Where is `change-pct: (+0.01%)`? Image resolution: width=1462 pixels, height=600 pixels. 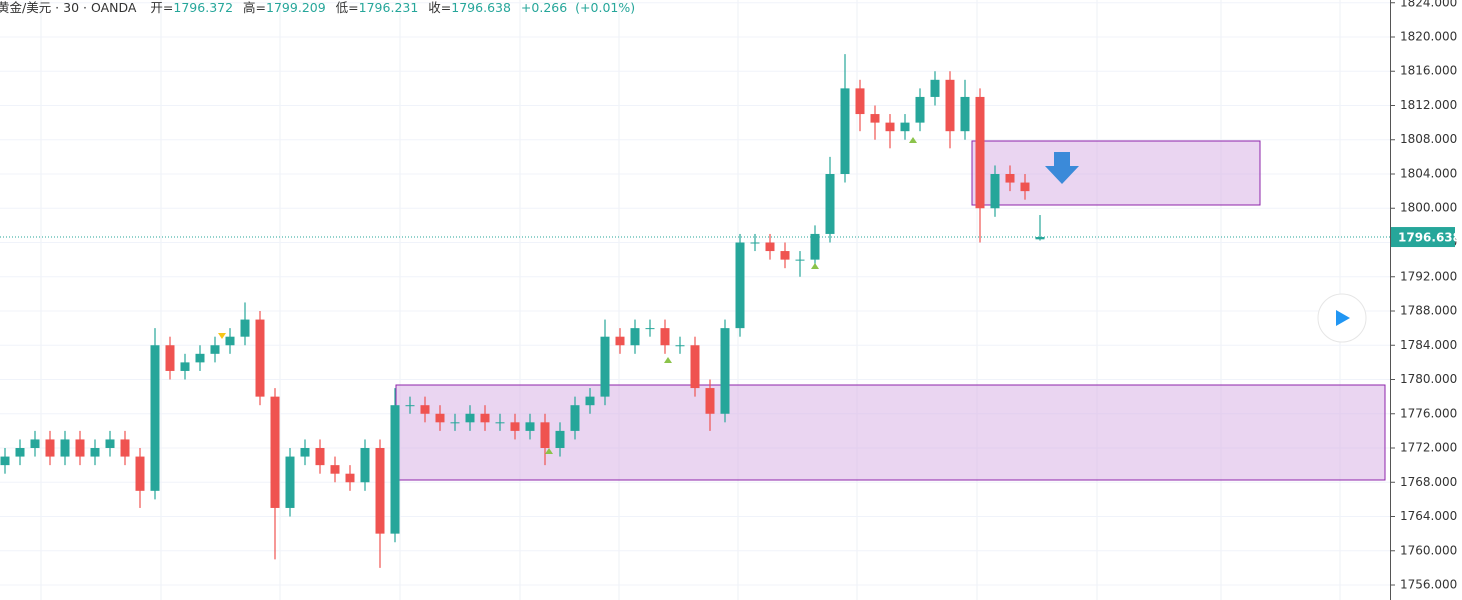
change-pct: (+0.01%) is located at coordinates (605, 7).